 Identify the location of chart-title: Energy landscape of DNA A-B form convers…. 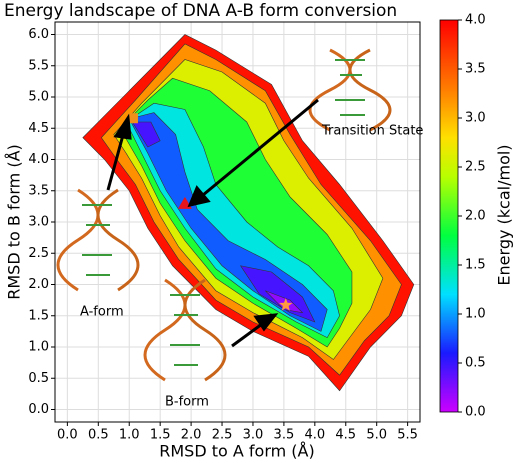
(200, 11).